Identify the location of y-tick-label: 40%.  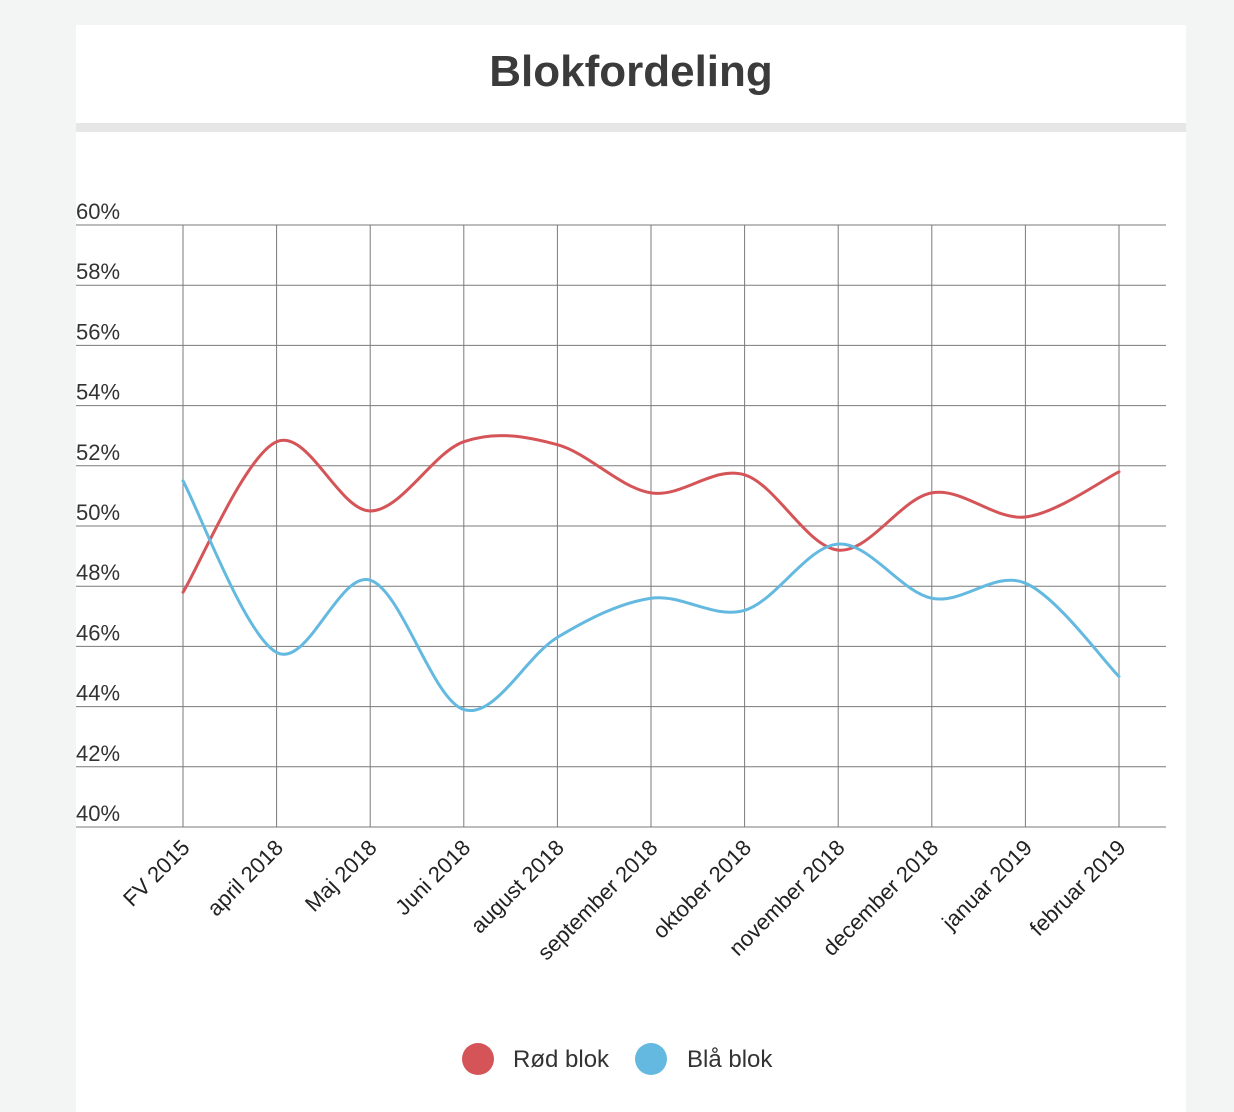
(98, 813).